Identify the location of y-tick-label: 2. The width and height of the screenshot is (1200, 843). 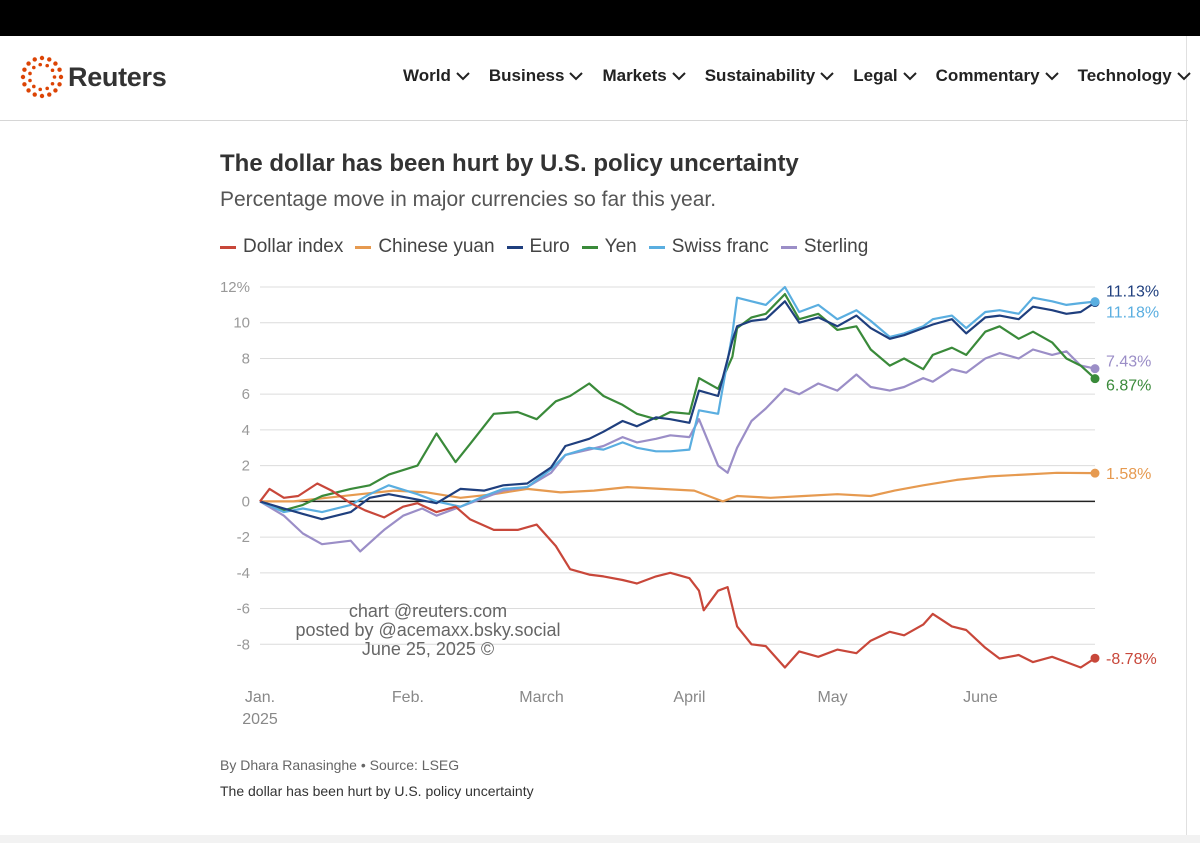
(246, 466).